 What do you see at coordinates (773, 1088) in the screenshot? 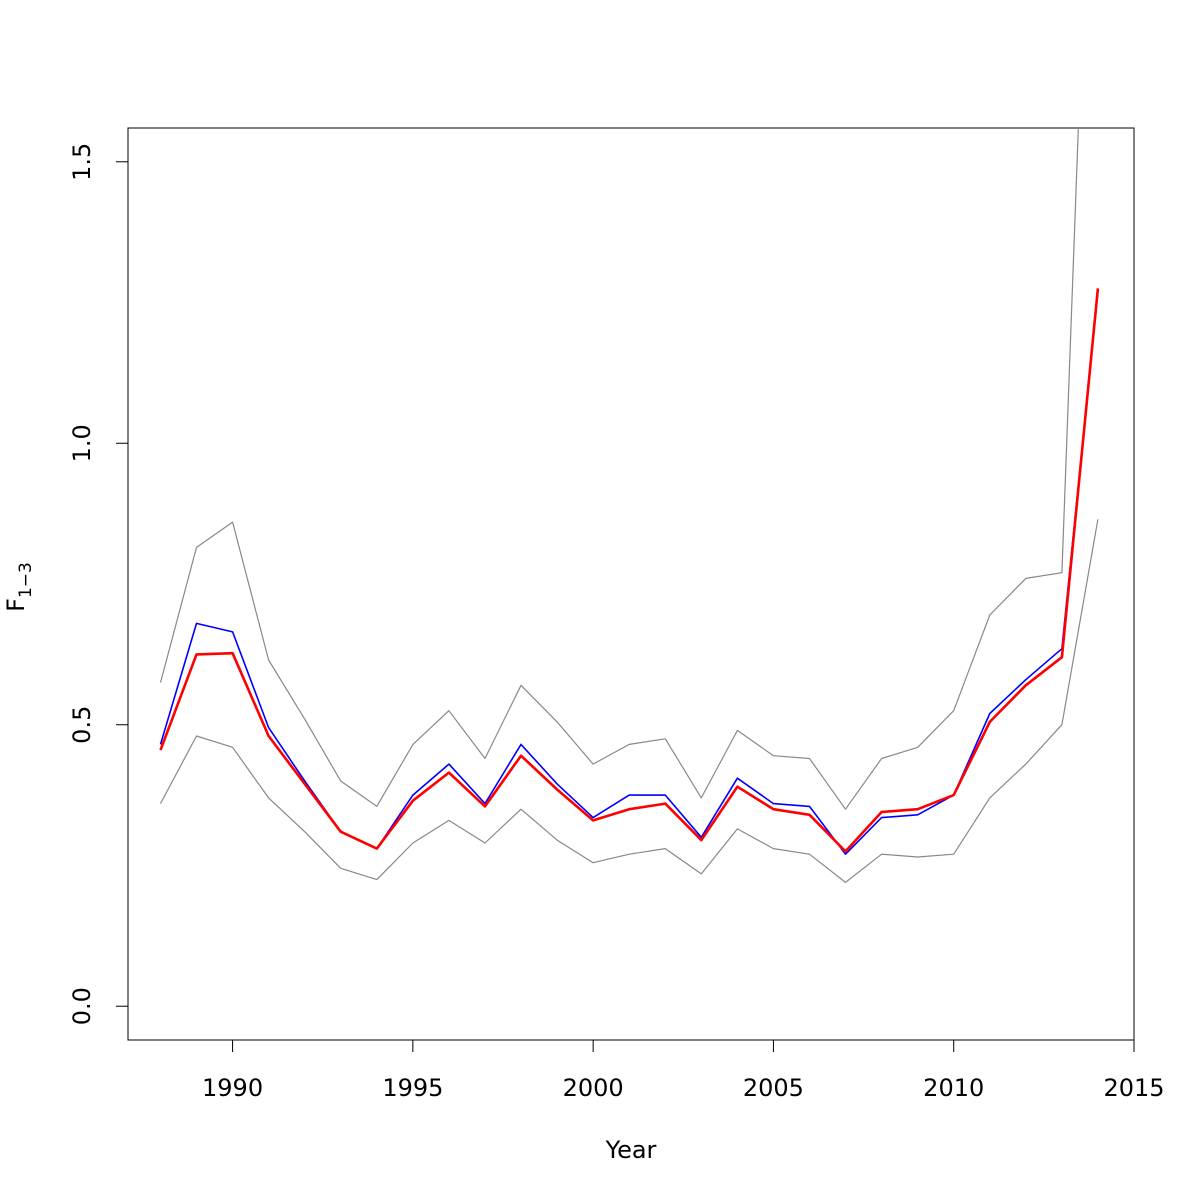
I see `x-tick-label: 2005` at bounding box center [773, 1088].